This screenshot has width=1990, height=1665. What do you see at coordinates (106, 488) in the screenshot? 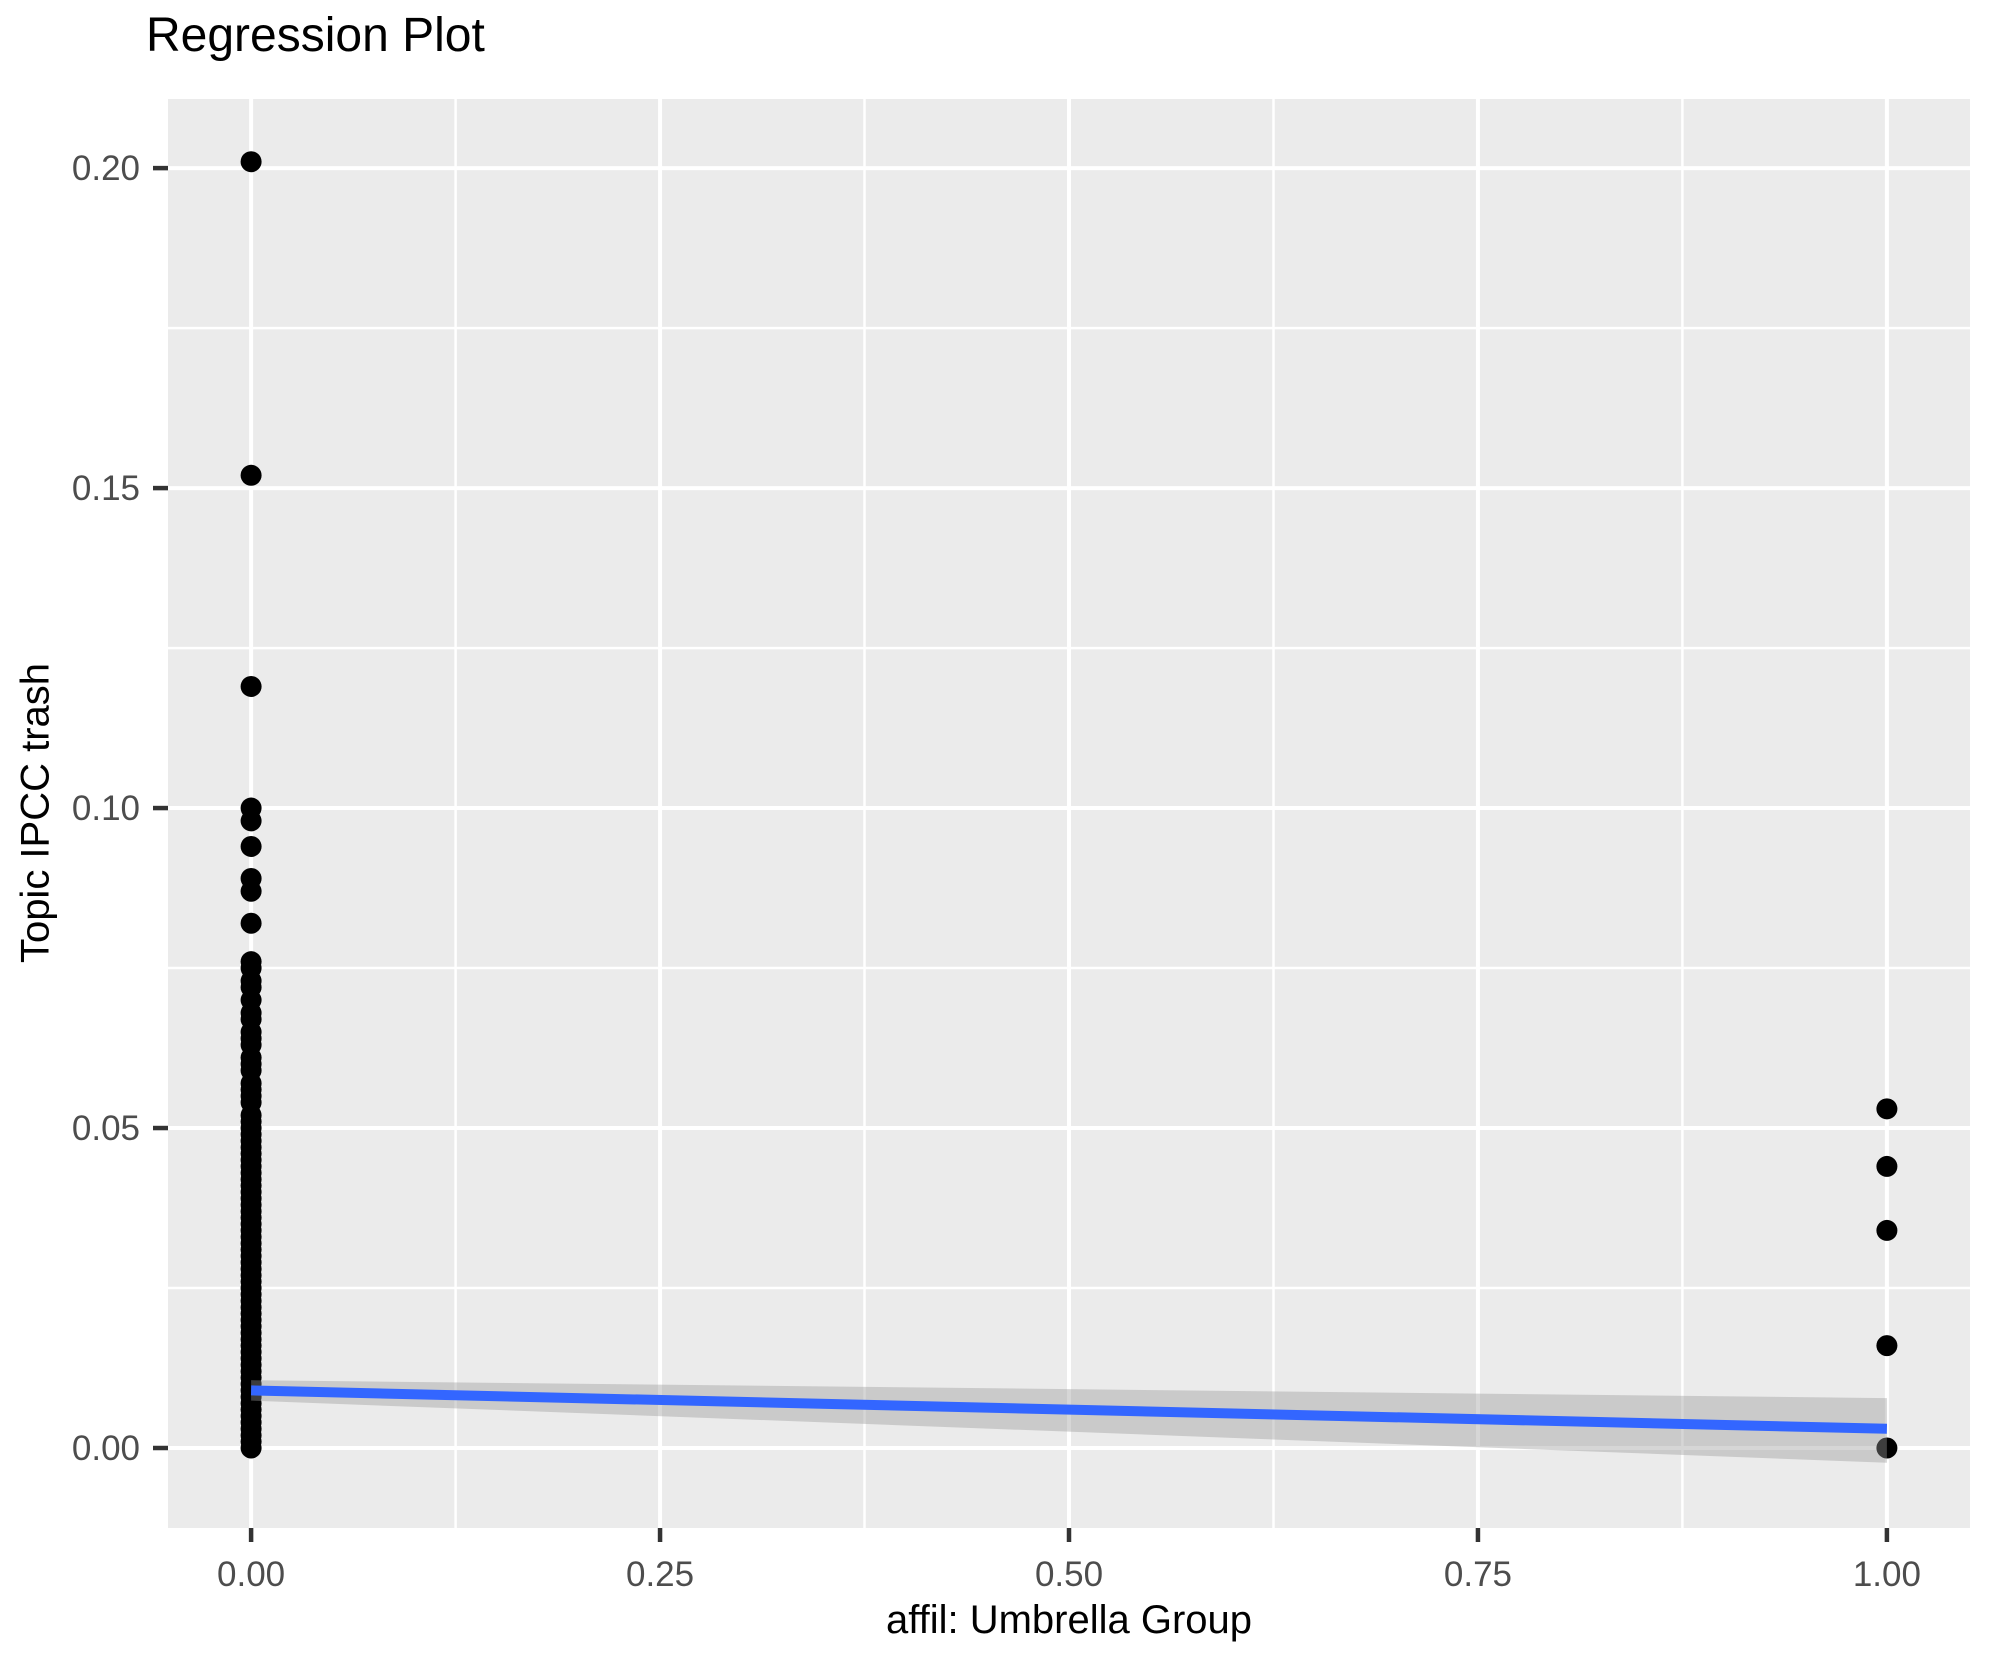
I see `y-axis-tick-label: 0.15` at bounding box center [106, 488].